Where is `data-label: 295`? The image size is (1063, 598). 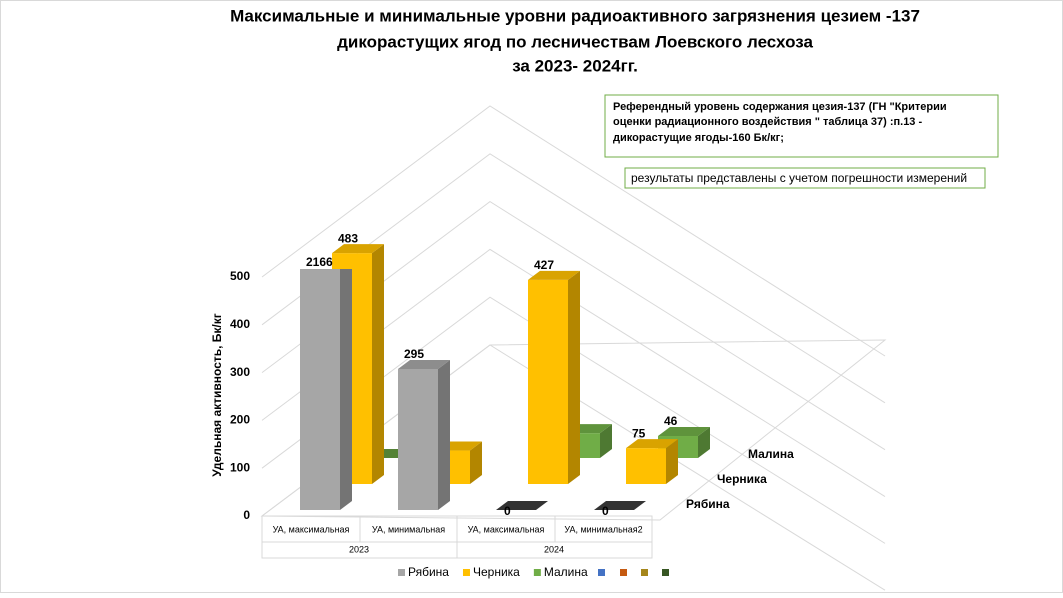 data-label: 295 is located at coordinates (414, 354).